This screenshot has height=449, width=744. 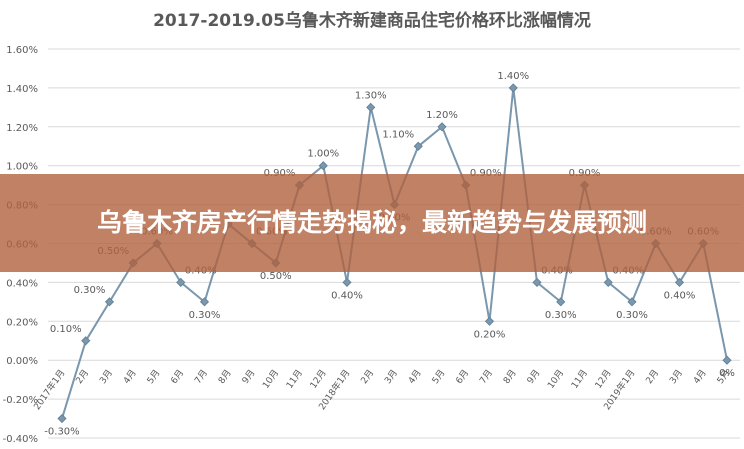 I want to click on chart-title: 2017-2019.05乌鲁木齐新建商品住宅价格环比涨幅情况, so click(x=372, y=21).